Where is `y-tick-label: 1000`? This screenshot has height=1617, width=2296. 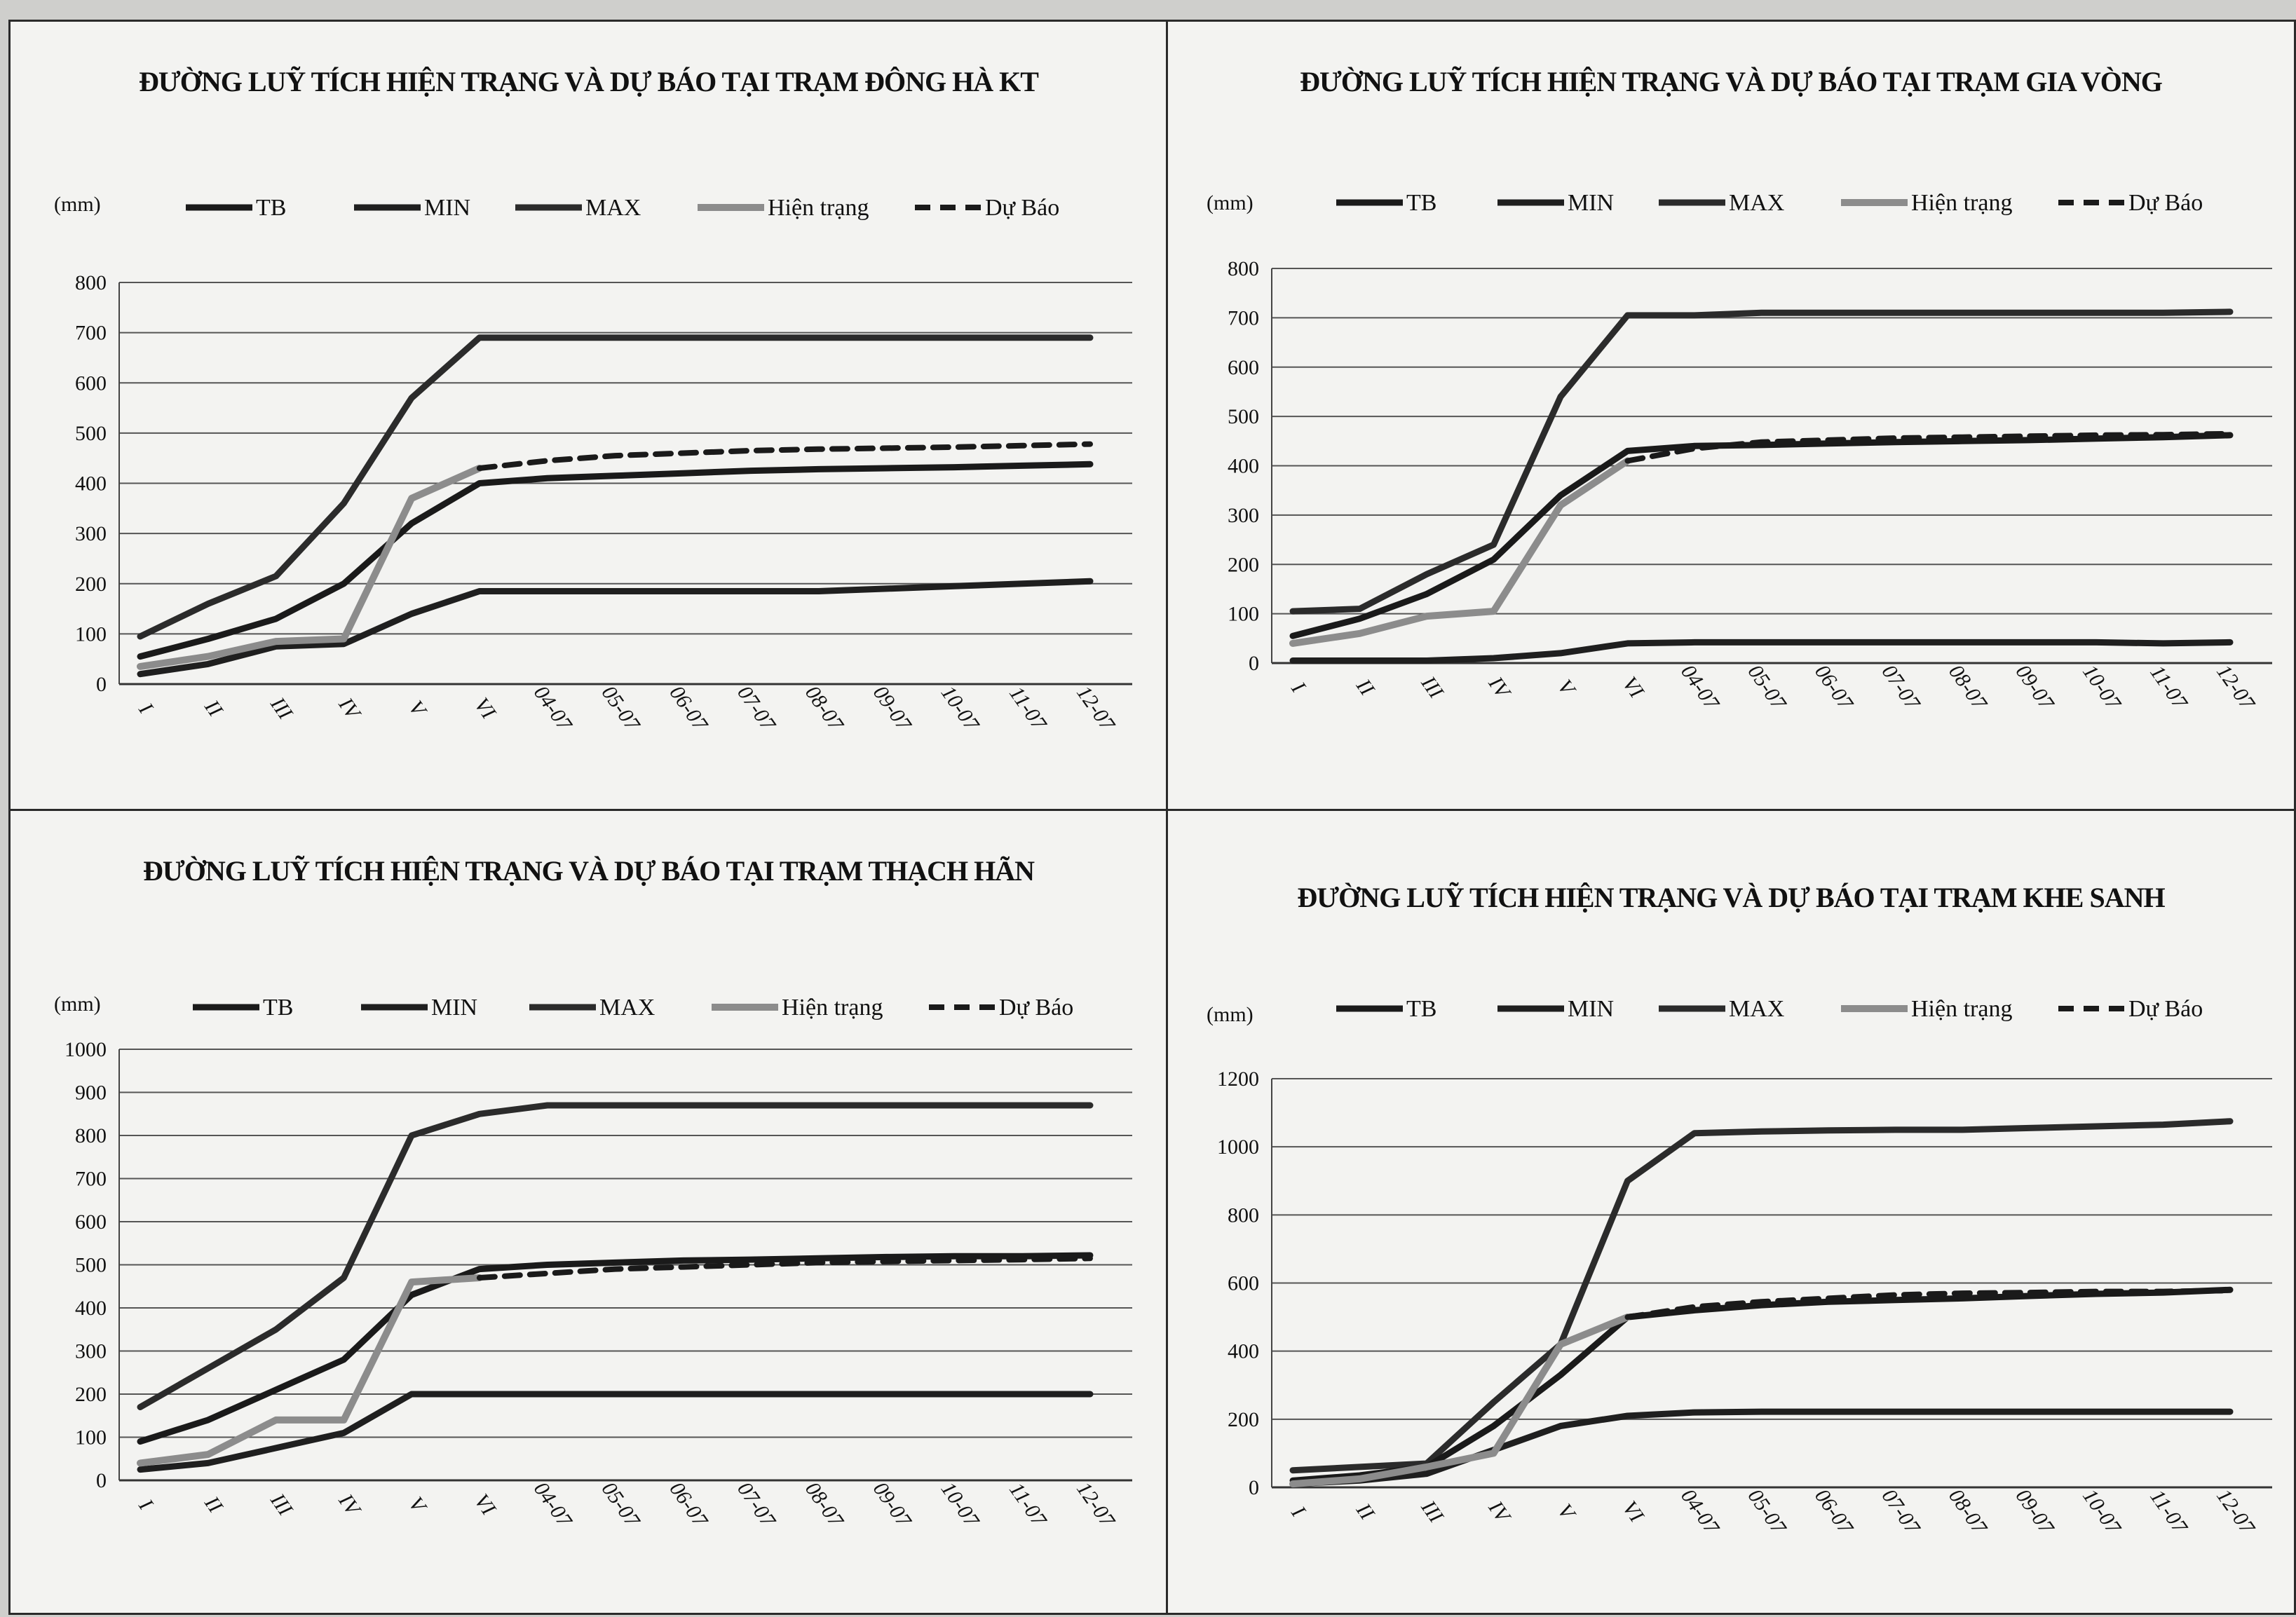 y-tick-label: 1000 is located at coordinates (1238, 1147).